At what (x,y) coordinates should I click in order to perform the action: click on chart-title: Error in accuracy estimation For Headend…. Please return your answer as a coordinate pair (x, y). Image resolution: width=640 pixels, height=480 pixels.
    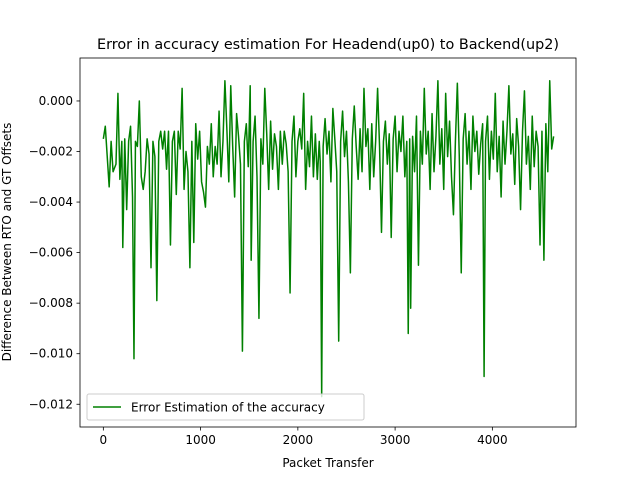
    Looking at the image, I should click on (328, 45).